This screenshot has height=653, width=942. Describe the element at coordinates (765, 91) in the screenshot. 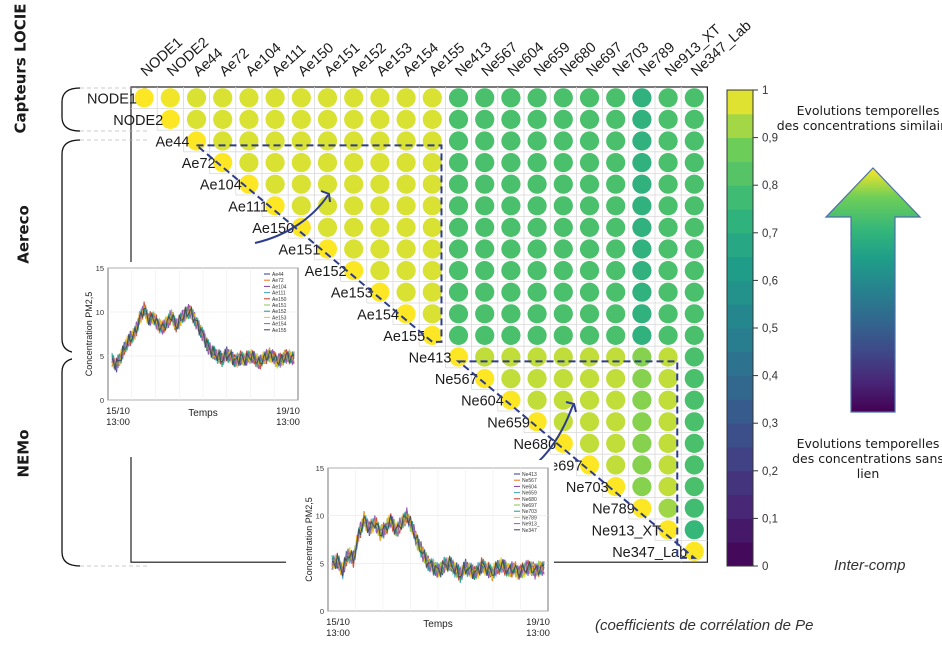

I see `colorbar-tick-label: 1` at that location.